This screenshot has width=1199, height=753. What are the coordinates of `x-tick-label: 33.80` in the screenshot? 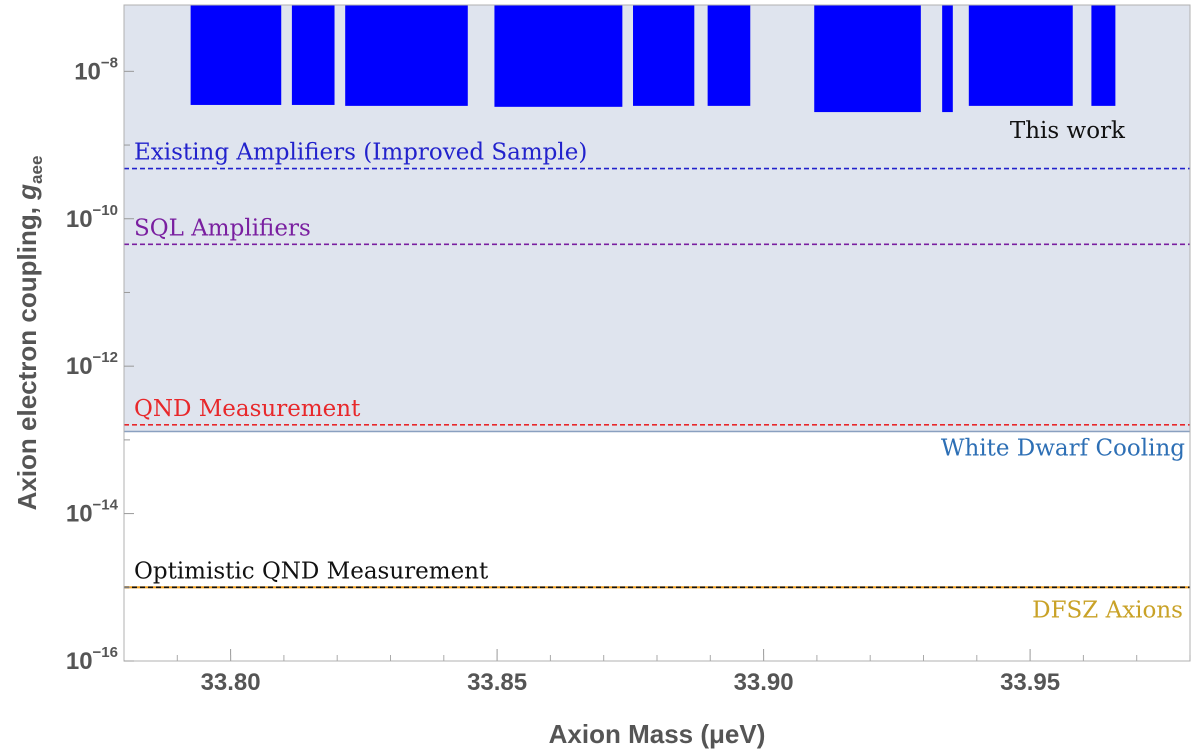 It's located at (231, 682).